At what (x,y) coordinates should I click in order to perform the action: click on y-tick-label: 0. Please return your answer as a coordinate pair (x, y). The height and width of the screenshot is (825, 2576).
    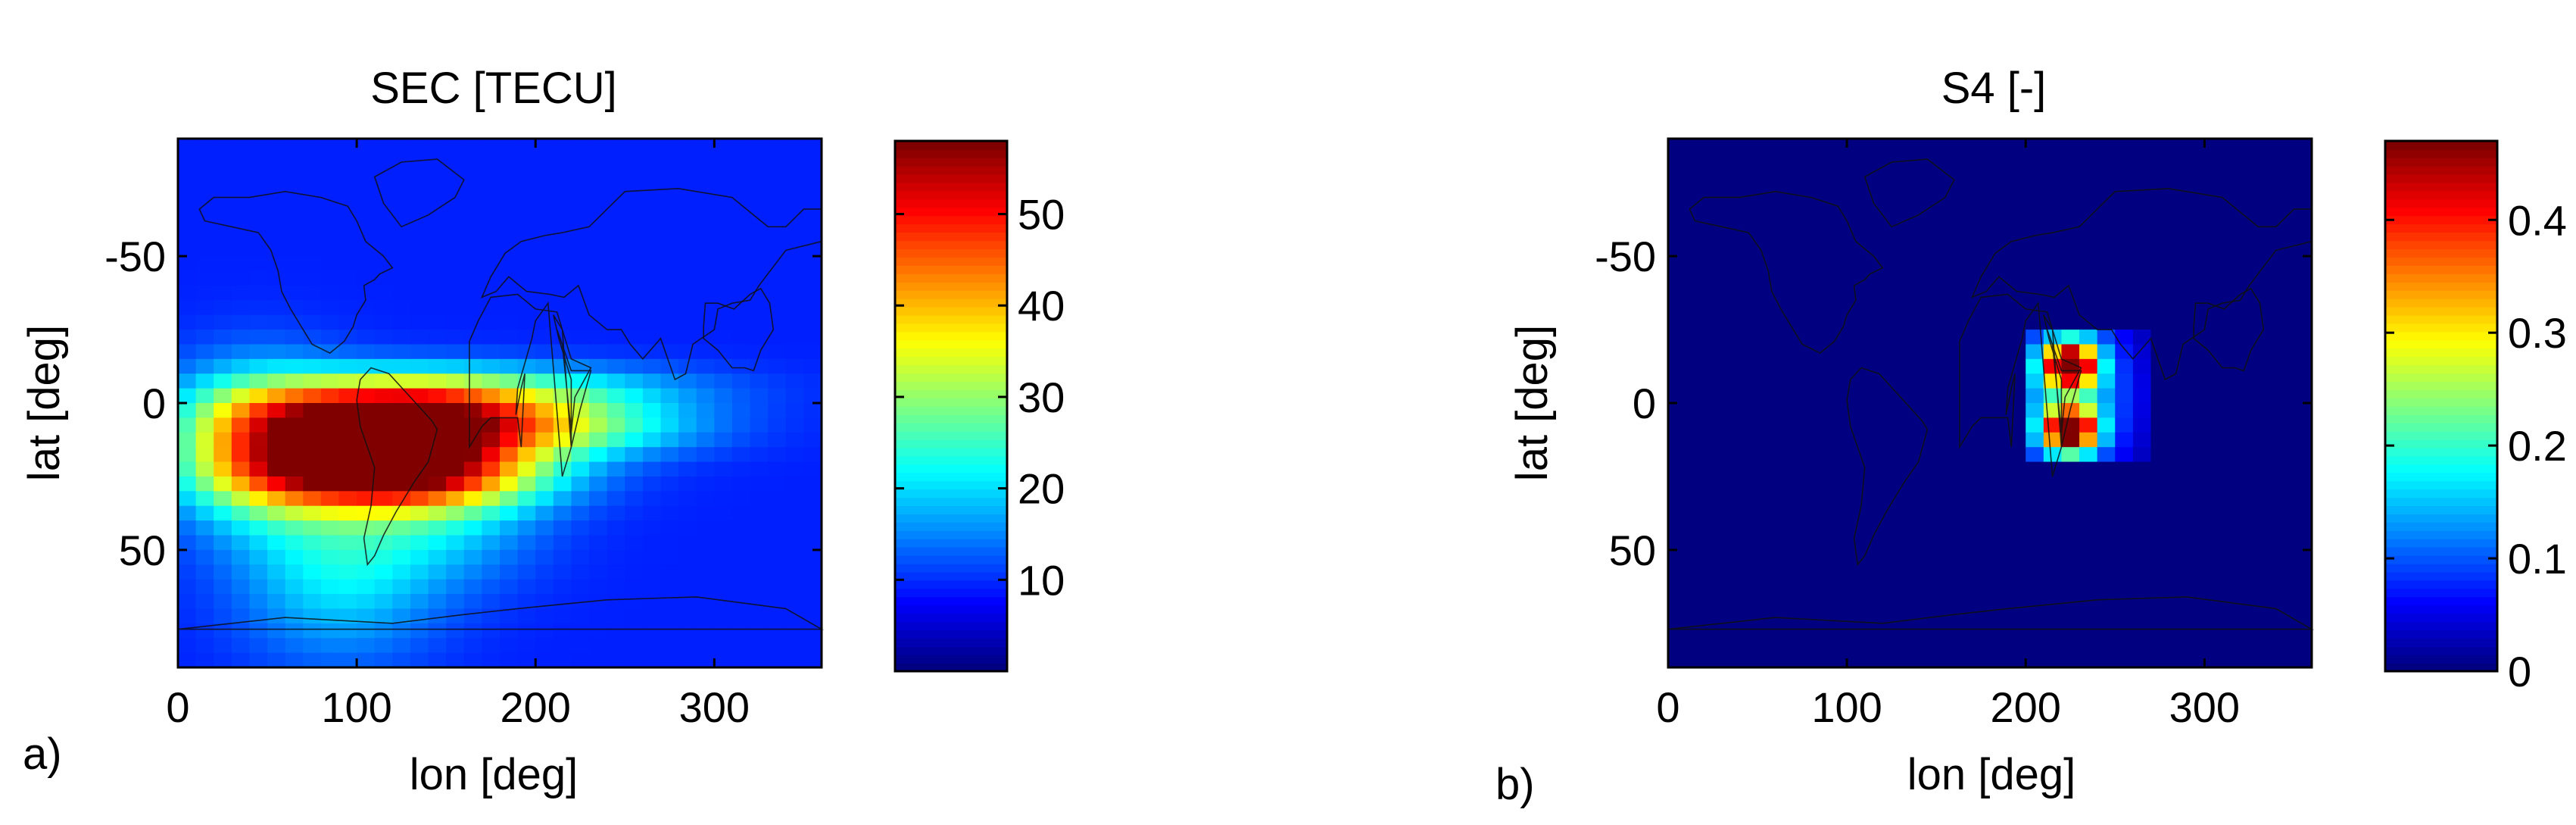
    Looking at the image, I should click on (154, 403).